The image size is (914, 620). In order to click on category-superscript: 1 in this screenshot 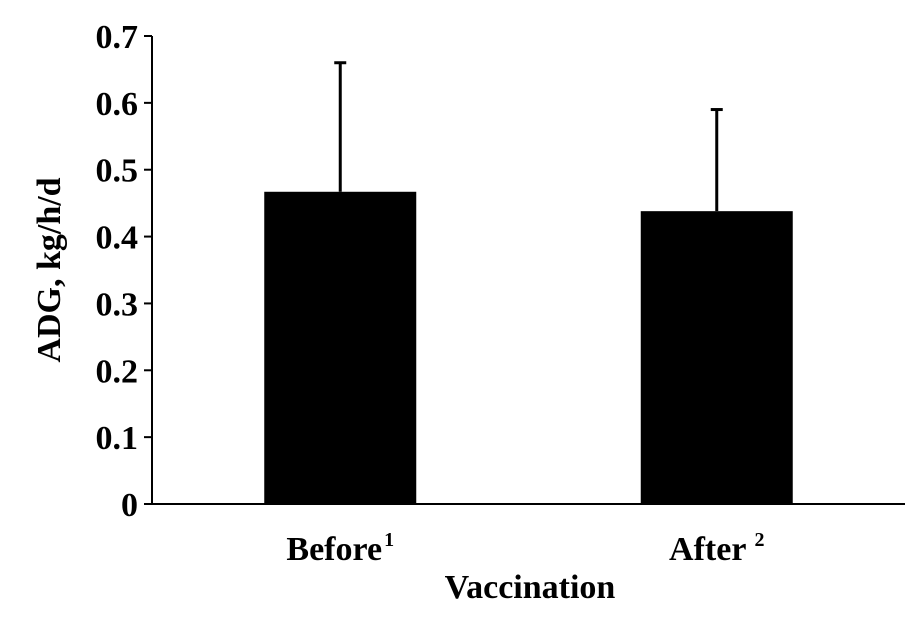, I will do `click(389, 540)`.